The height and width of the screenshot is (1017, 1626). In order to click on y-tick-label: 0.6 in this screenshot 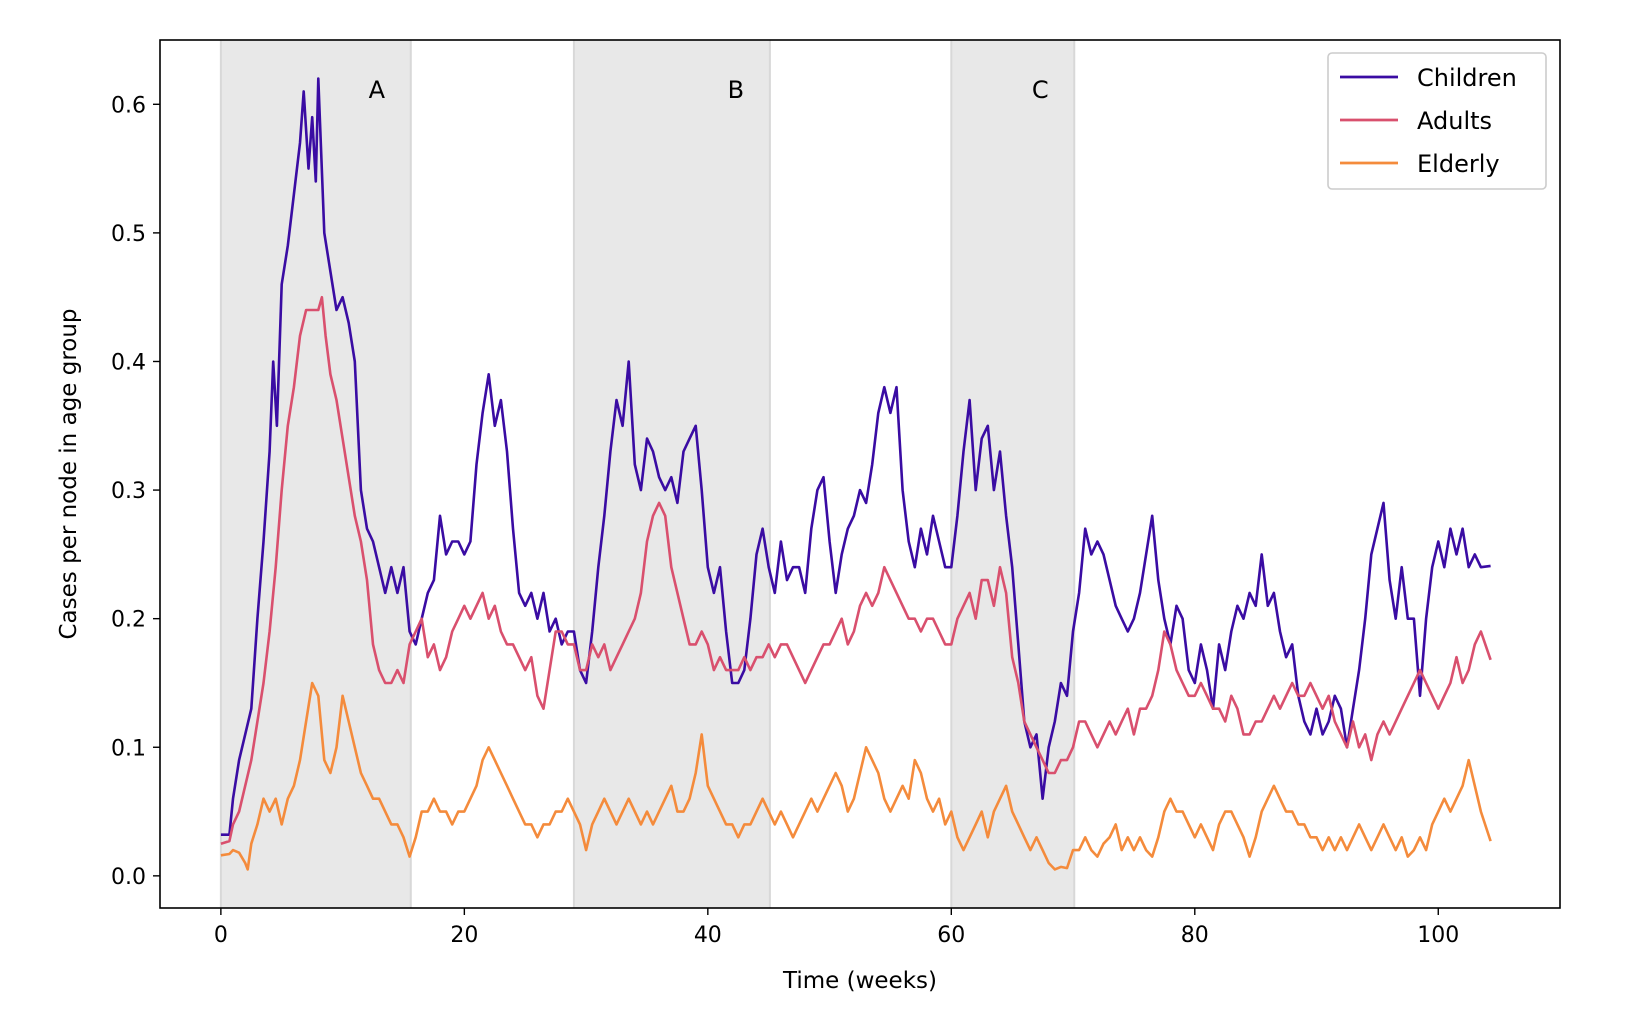, I will do `click(128, 105)`.